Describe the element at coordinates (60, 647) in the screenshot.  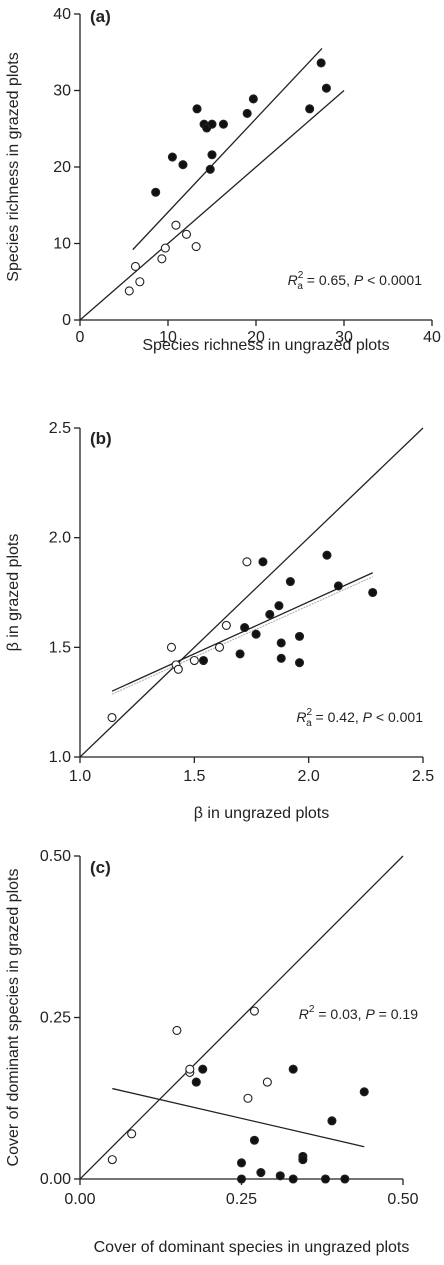
I see `y-tick-label: 1.5` at that location.